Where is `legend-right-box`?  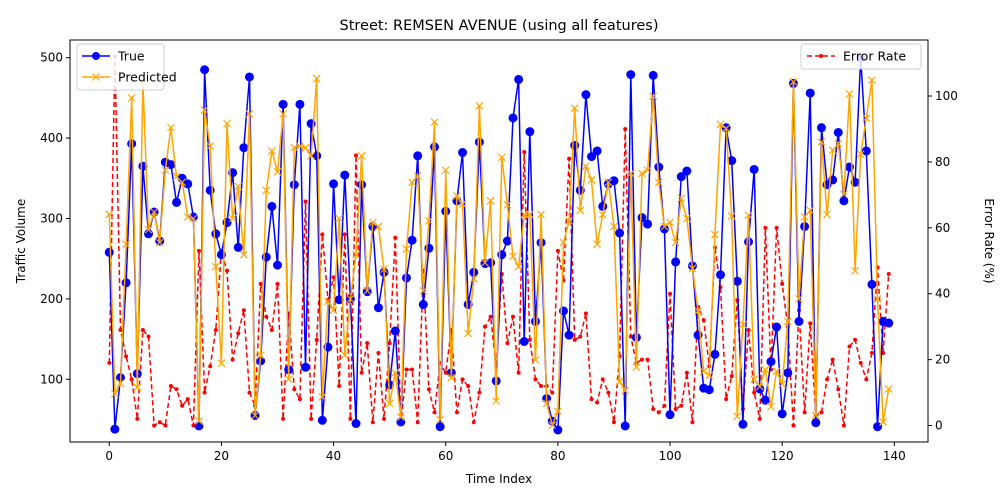 legend-right-box is located at coordinates (861, 56).